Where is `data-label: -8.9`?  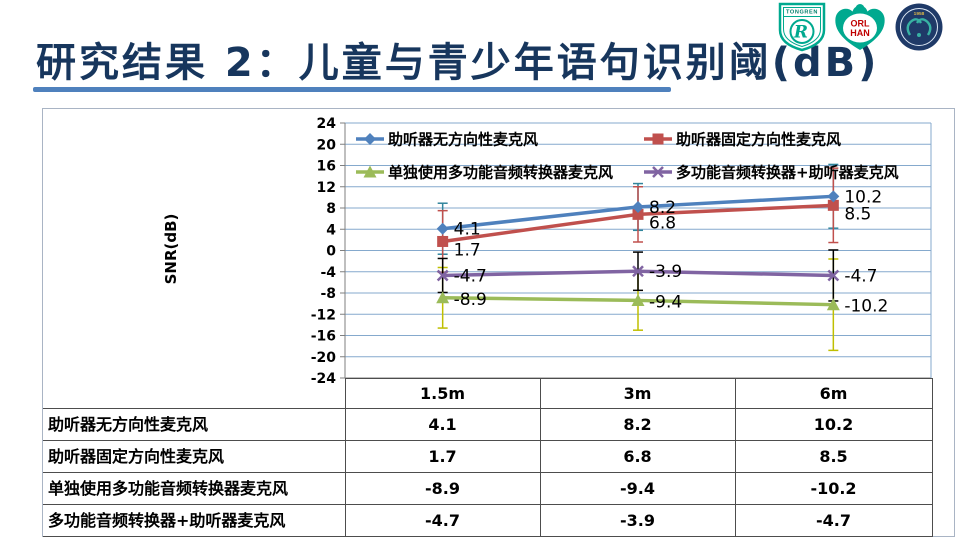 data-label: -8.9 is located at coordinates (470, 300).